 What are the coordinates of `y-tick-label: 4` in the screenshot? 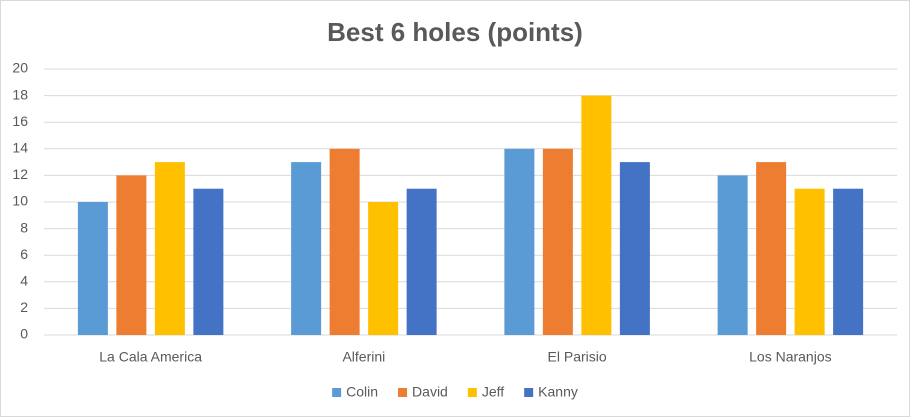 It's located at (24, 281).